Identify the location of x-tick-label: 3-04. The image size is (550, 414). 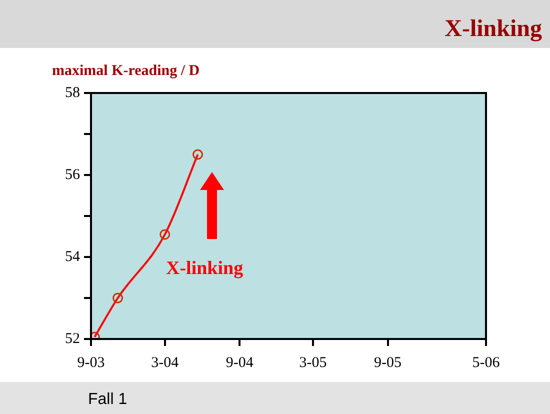
(165, 362).